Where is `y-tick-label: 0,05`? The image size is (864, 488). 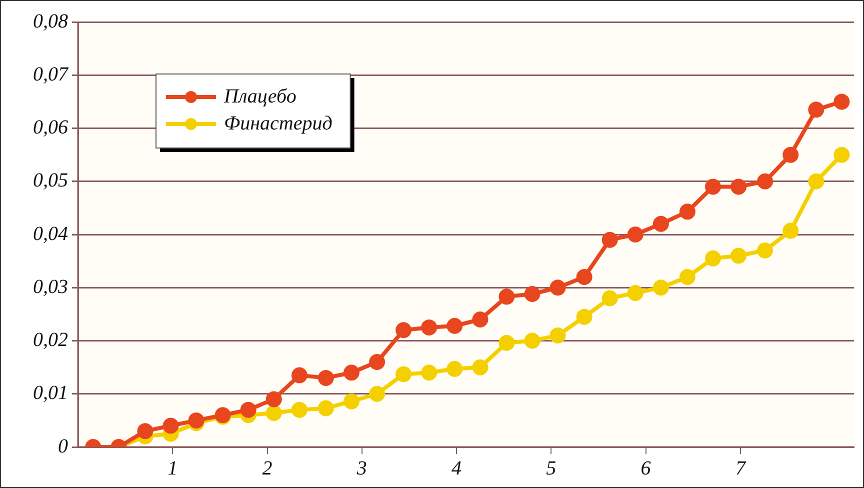 y-tick-label: 0,05 is located at coordinates (50, 181).